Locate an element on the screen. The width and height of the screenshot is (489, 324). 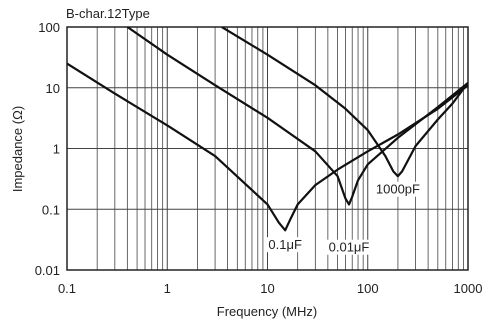
x-tick-label: 1000 is located at coordinates (468, 288).